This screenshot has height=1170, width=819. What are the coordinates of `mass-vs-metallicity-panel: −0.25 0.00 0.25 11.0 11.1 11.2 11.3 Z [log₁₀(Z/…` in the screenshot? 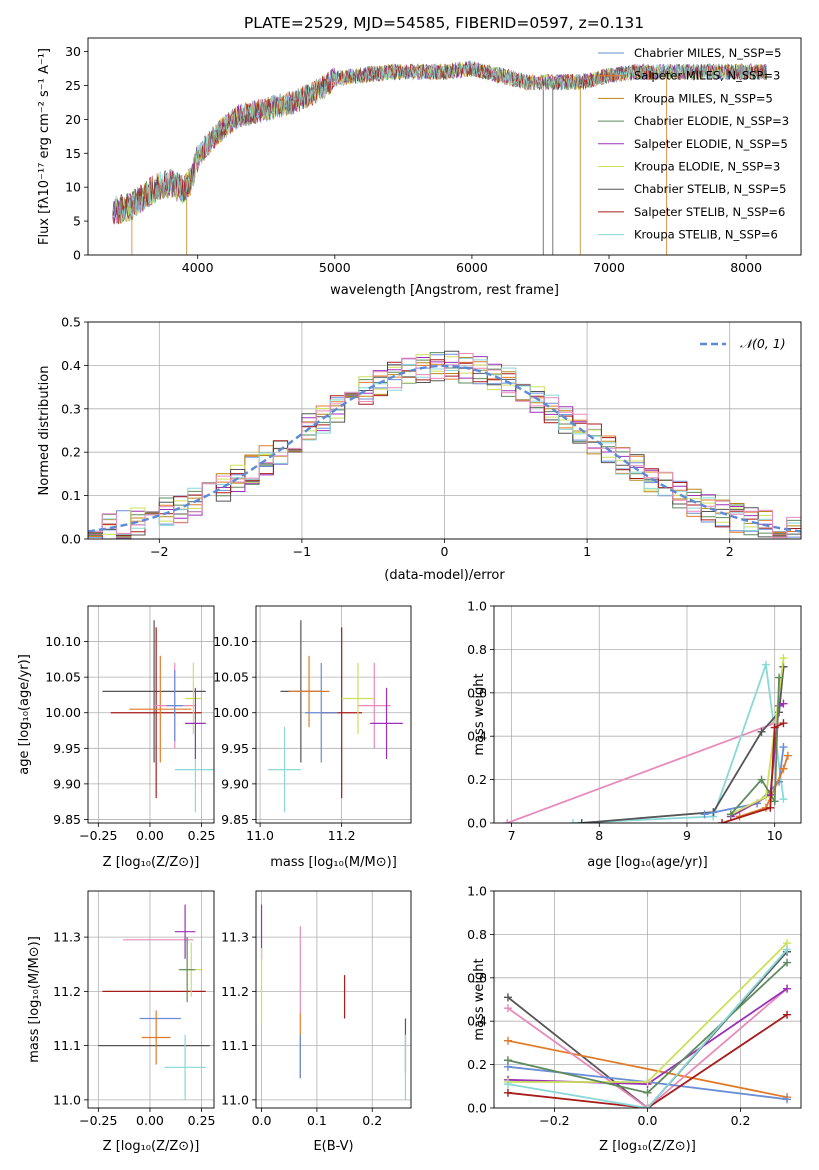 It's located at (121, 1022).